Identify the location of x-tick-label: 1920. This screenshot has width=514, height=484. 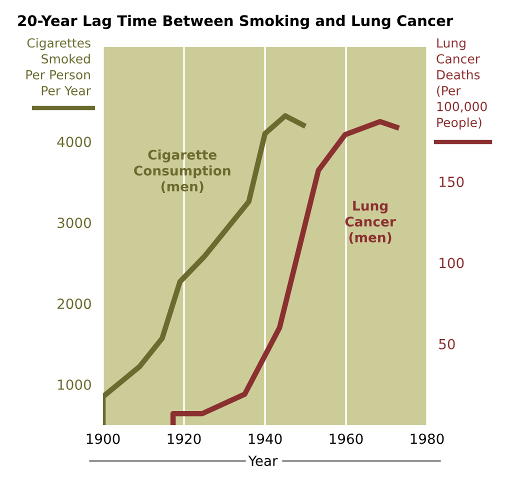
(184, 439).